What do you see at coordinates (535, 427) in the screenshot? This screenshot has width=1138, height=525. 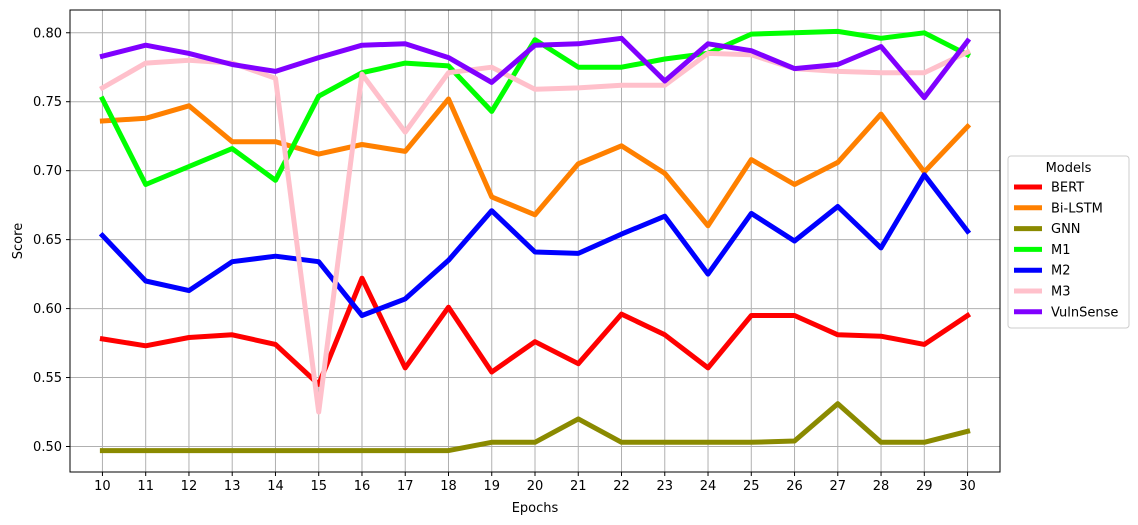 I see `series-line-gnn` at bounding box center [535, 427].